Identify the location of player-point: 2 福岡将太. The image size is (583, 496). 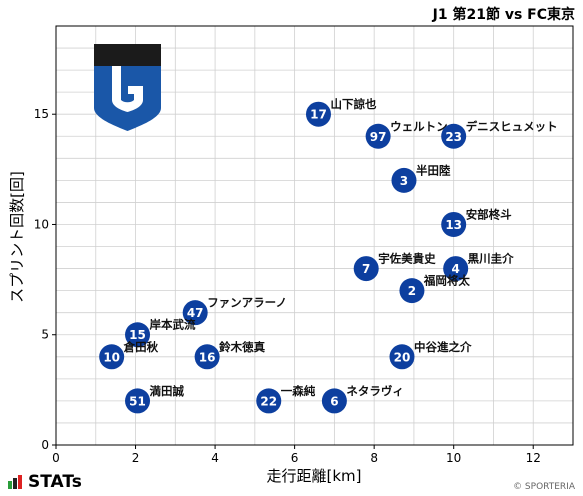
(434, 289).